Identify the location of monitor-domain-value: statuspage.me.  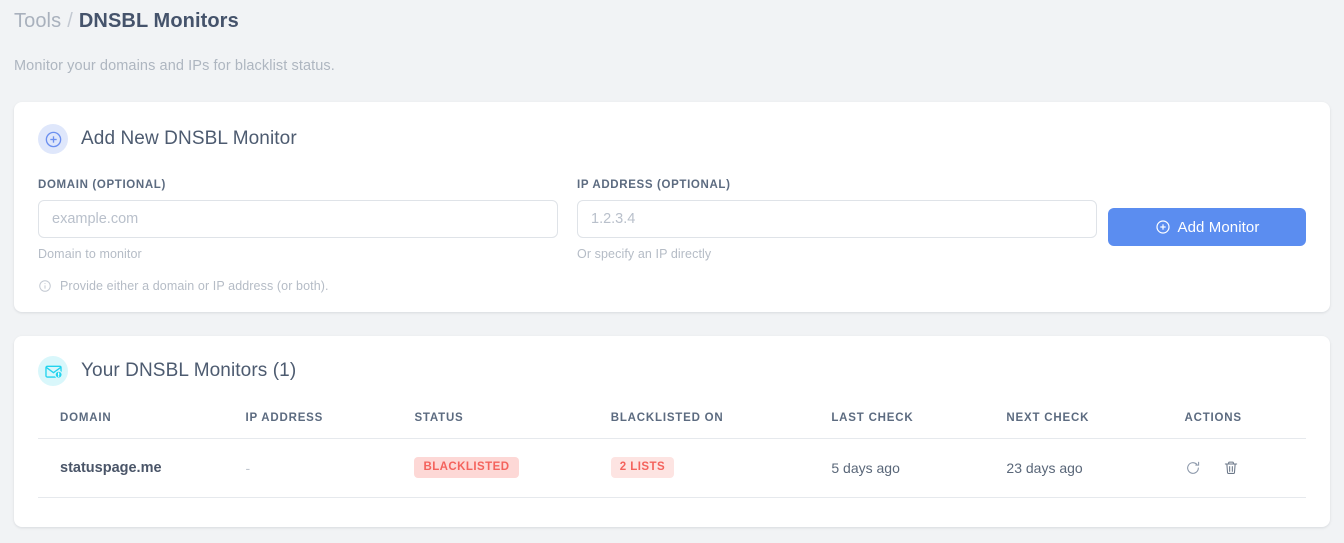
(111, 468).